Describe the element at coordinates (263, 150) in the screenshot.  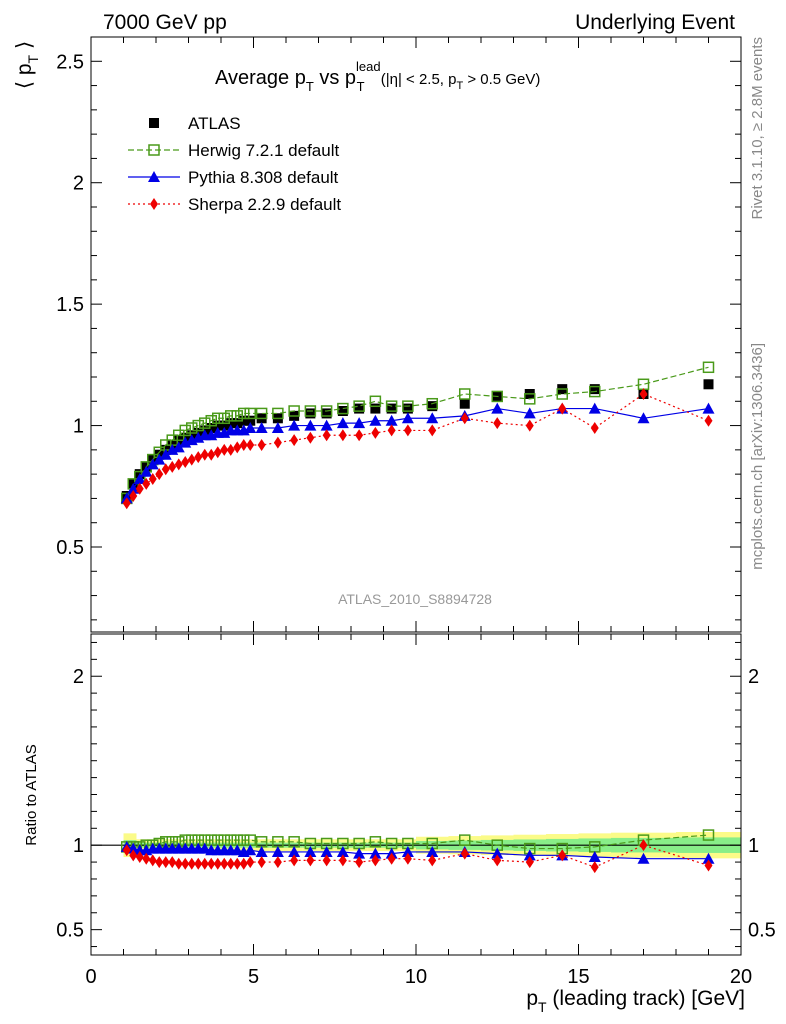
I see `legend-label: Herwig 7.2.1 default` at that location.